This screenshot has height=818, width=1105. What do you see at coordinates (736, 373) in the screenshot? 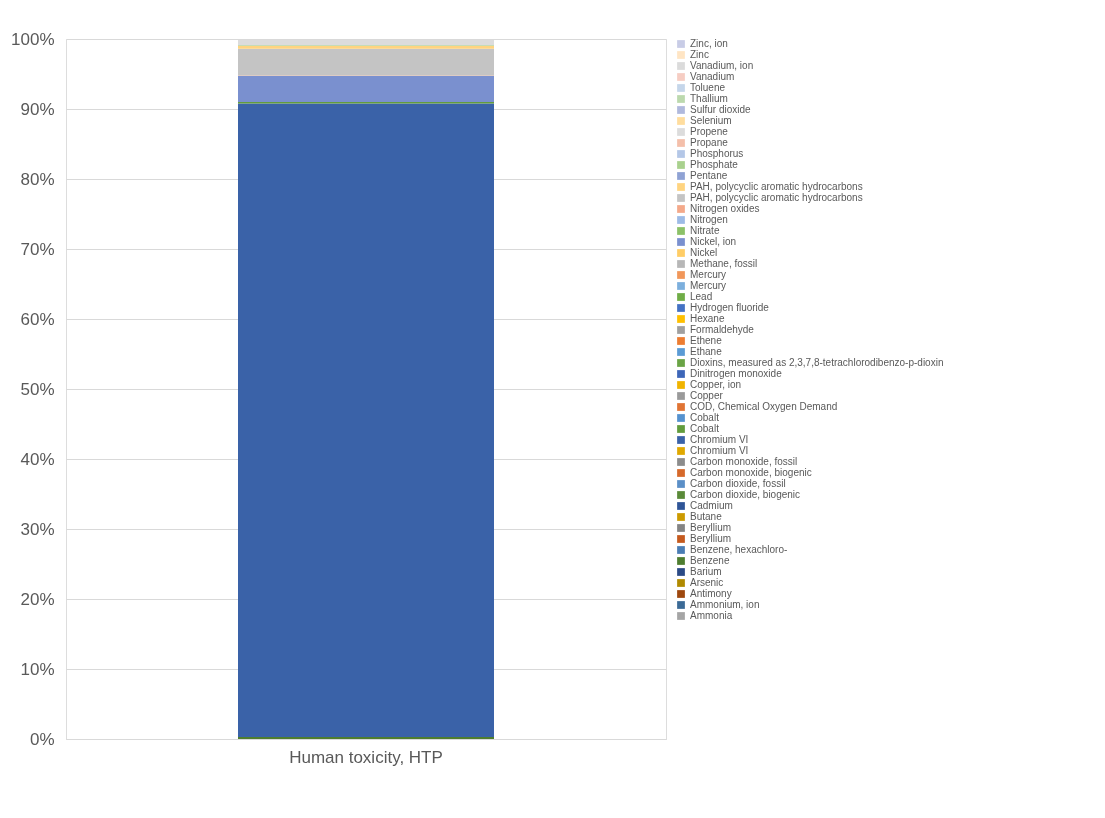
I see `legend-label: Dinitrogen monoxide` at bounding box center [736, 373].